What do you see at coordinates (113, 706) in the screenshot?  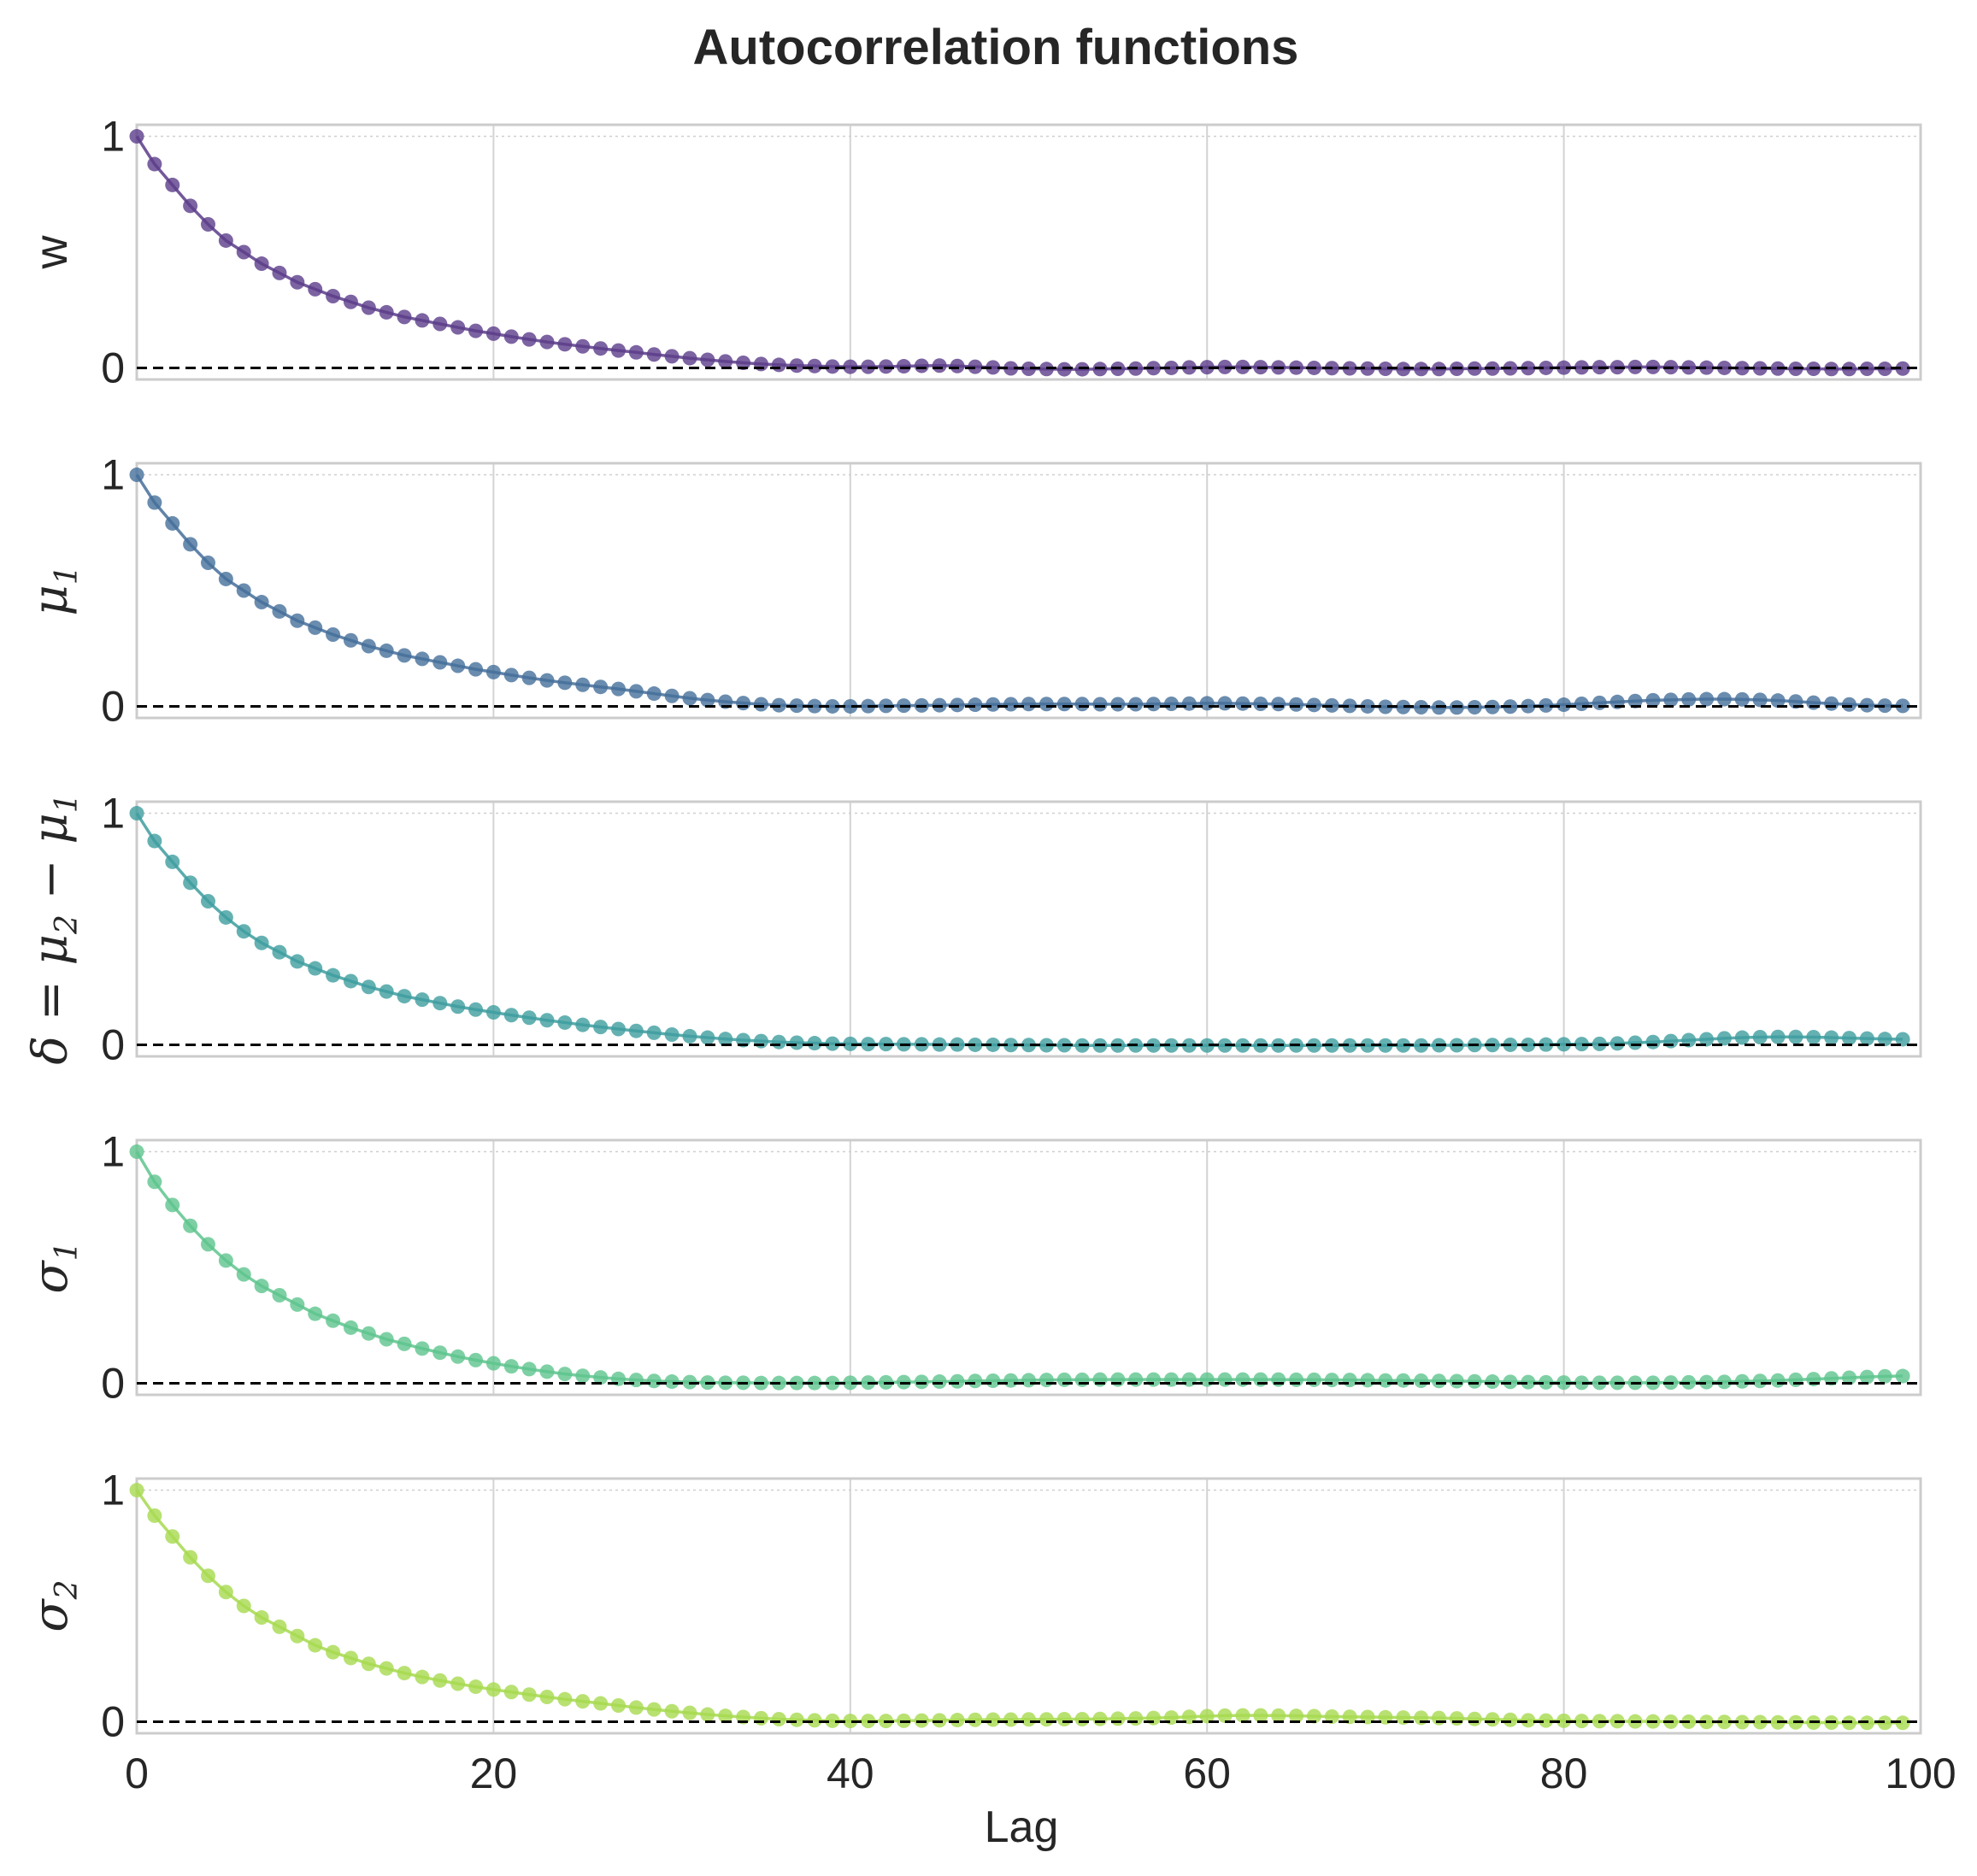 I see `panel-mu1-ytick-label-0: 0` at bounding box center [113, 706].